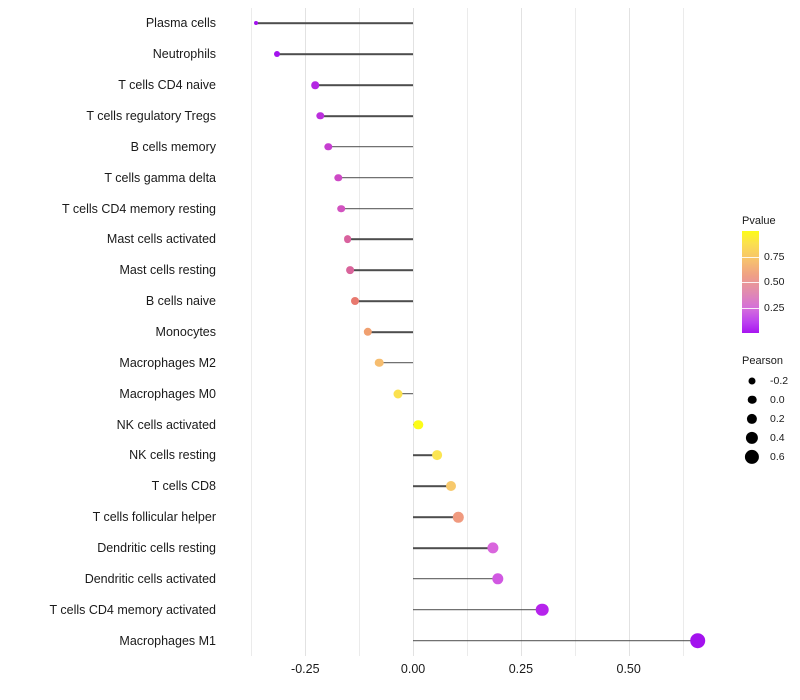 The width and height of the screenshot is (800, 700). I want to click on size-legend-label: -0.2, so click(779, 380).